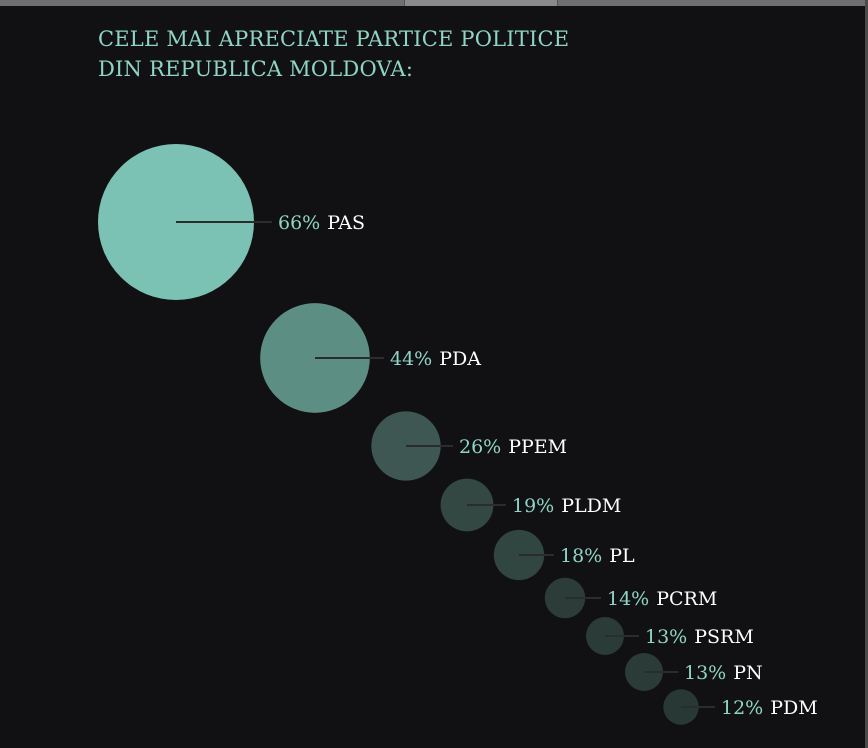 This screenshot has height=748, width=868. I want to click on chart-title-line-1: CELE MAI APRECIATE PARTICE POLITICE, so click(334, 39).